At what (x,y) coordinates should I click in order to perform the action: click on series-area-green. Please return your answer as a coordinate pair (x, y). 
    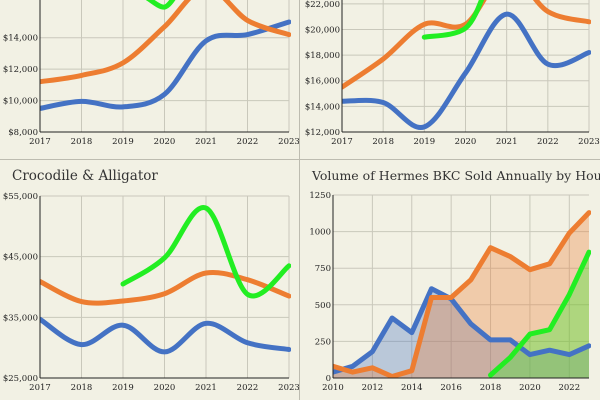
    Looking at the image, I should click on (539, 315).